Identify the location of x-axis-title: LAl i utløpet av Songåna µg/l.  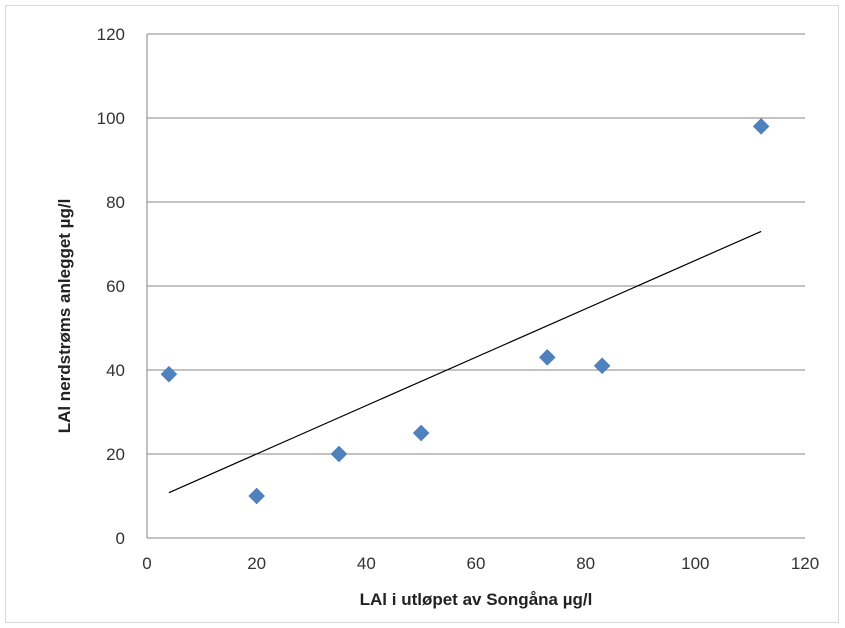
(476, 599).